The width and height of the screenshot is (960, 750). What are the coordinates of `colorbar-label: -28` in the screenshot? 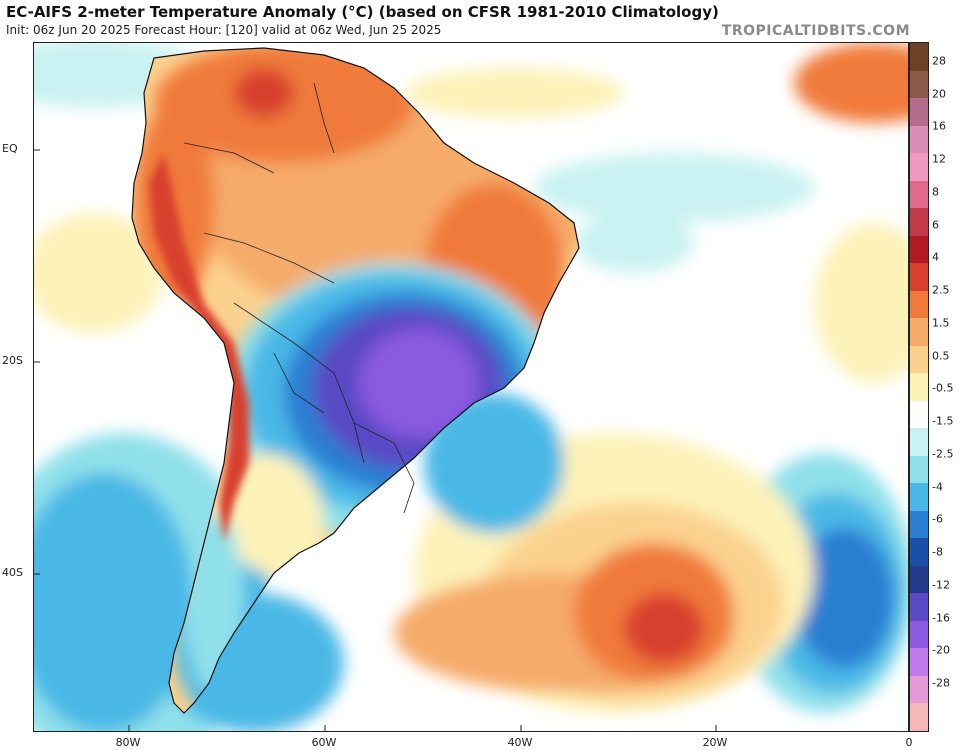 It's located at (941, 683).